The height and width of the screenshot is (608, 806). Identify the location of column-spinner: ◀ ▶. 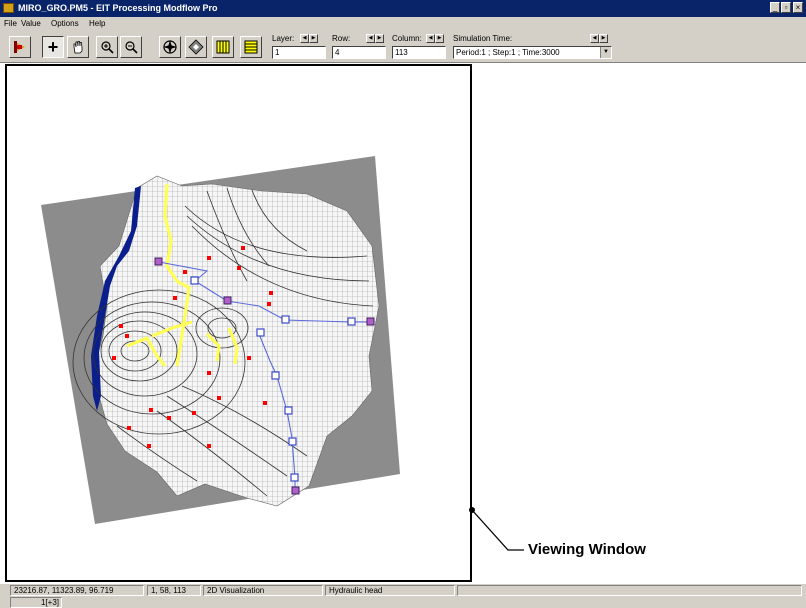
(435, 38).